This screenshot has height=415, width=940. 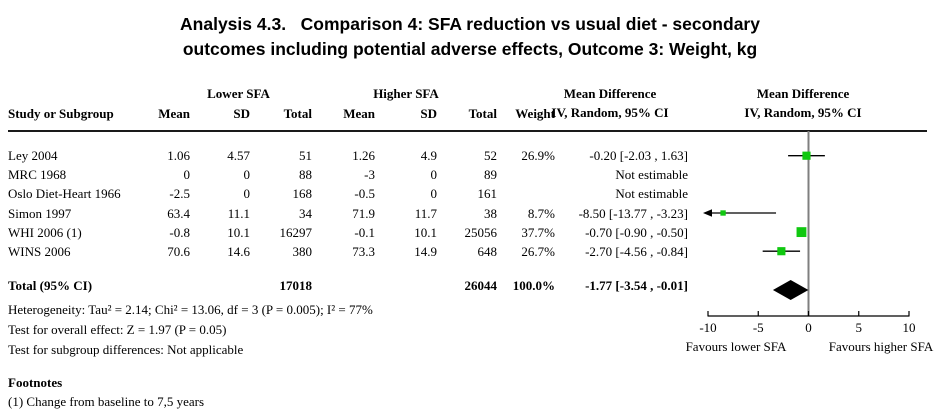 What do you see at coordinates (364, 194) in the screenshot?
I see `cell-mean2: -0.5` at bounding box center [364, 194].